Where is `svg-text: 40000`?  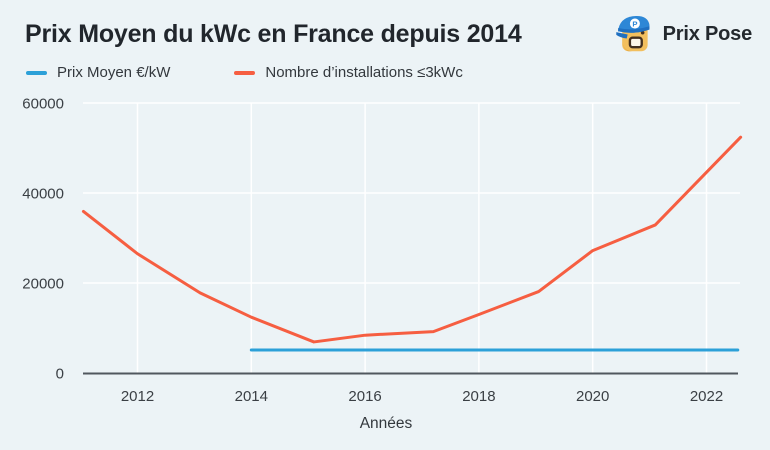 svg-text: 40000 is located at coordinates (43, 194).